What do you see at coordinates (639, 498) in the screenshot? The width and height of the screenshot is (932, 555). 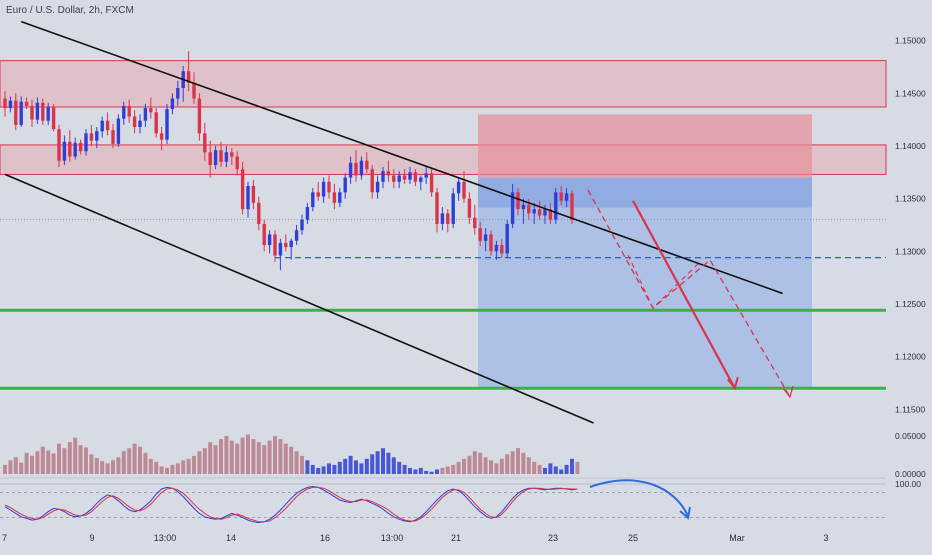 I see `osc-projection-curve` at bounding box center [639, 498].